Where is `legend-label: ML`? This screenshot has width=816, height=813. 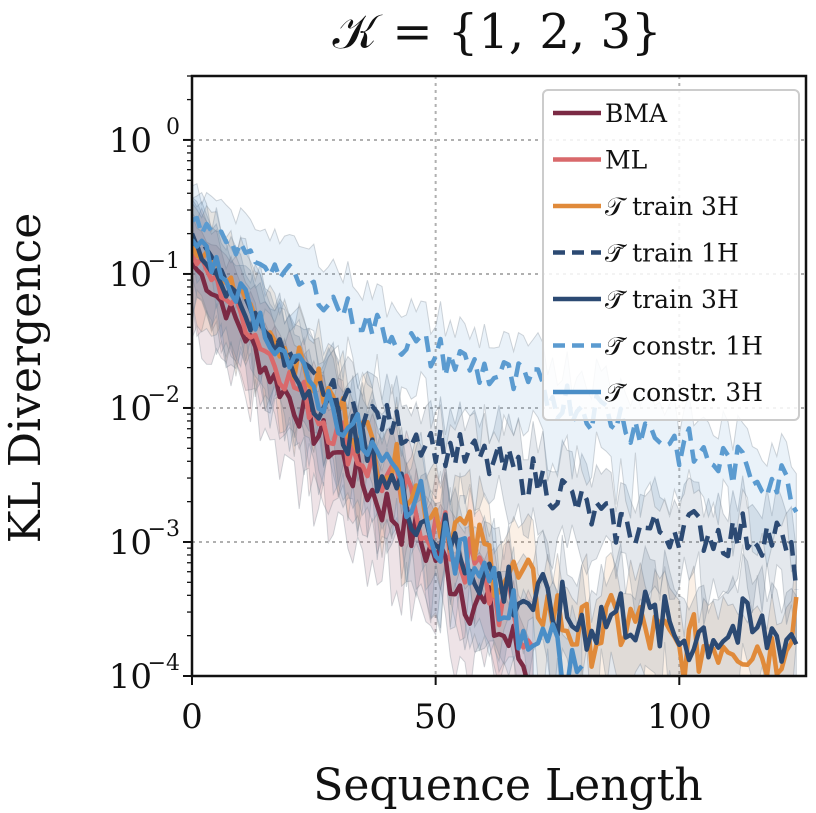
legend-label: ML is located at coordinates (626, 160).